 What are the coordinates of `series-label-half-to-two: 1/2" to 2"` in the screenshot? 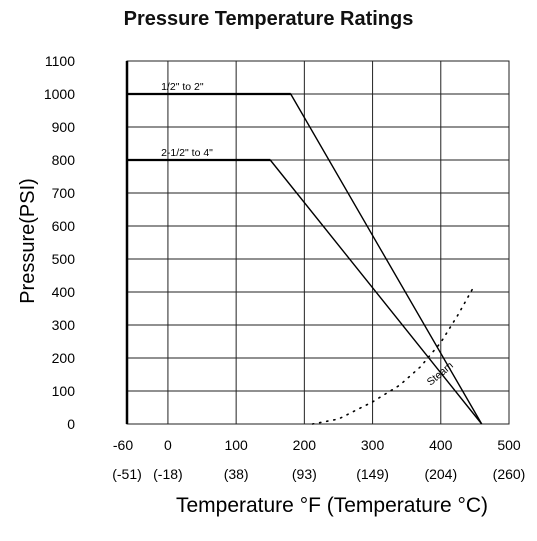 It's located at (182, 87).